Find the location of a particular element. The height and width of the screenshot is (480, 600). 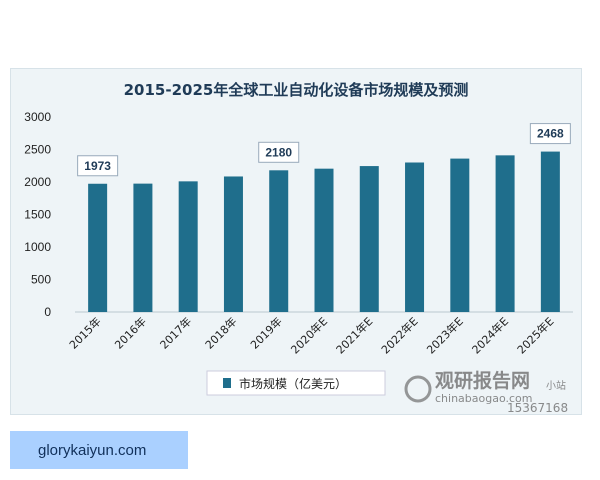

callout-label: 2180 is located at coordinates (278, 152).